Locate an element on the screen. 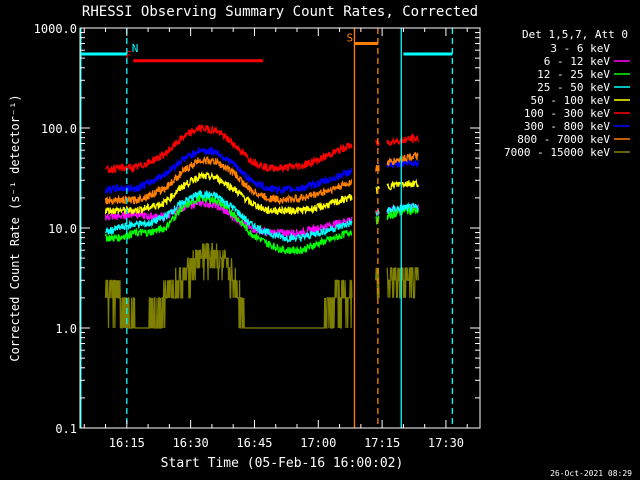  y-tick-label: 1000.0 is located at coordinates (55, 29).